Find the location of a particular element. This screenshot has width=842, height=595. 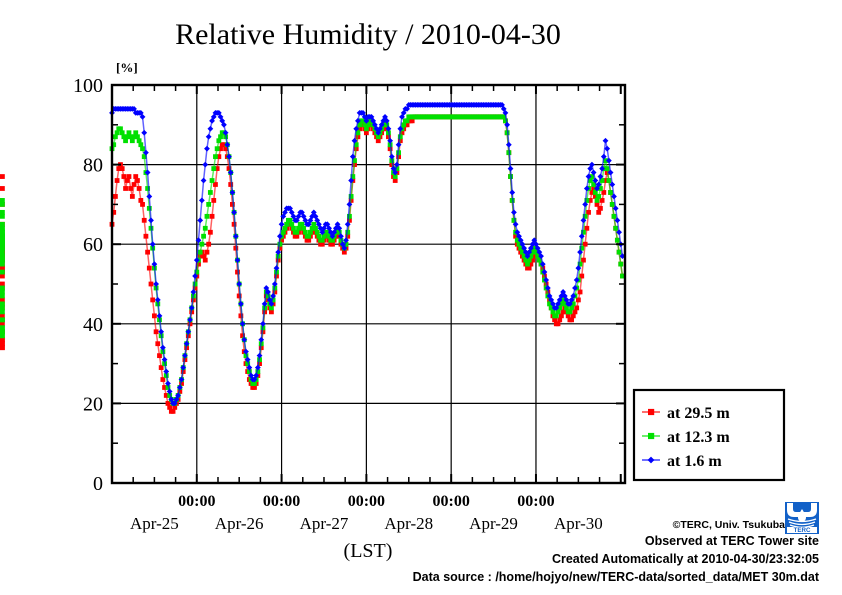

x-day-label: Apr-28 is located at coordinates (408, 523).